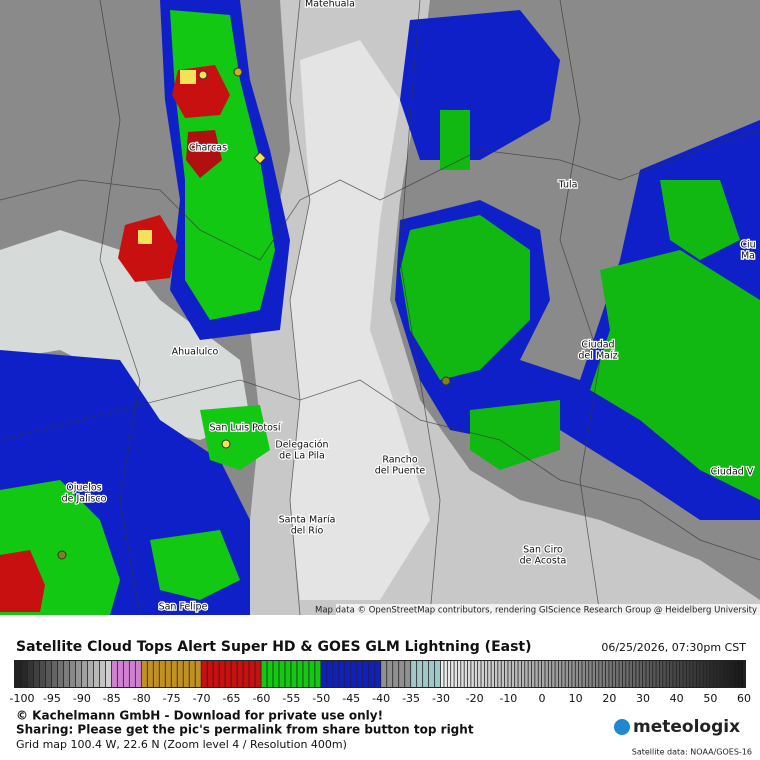 The image size is (760, 760). What do you see at coordinates (399, 460) in the screenshot?
I see `place-label: Rancho` at bounding box center [399, 460].